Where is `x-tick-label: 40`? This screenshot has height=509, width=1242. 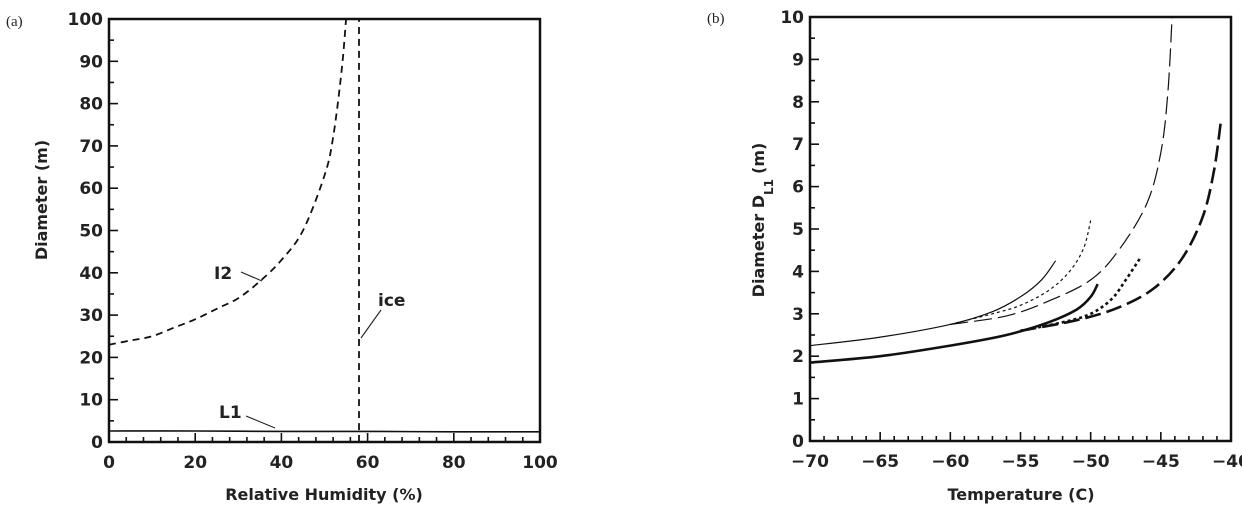 x-tick-label: 40 is located at coordinates (282, 463).